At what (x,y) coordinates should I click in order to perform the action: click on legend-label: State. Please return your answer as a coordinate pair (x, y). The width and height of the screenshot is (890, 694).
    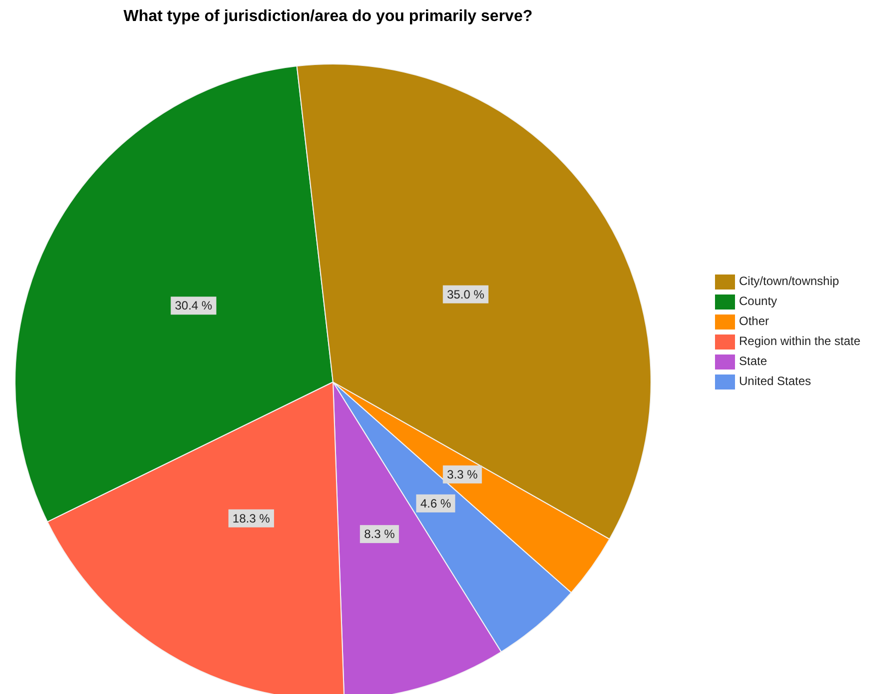
    Looking at the image, I should click on (753, 361).